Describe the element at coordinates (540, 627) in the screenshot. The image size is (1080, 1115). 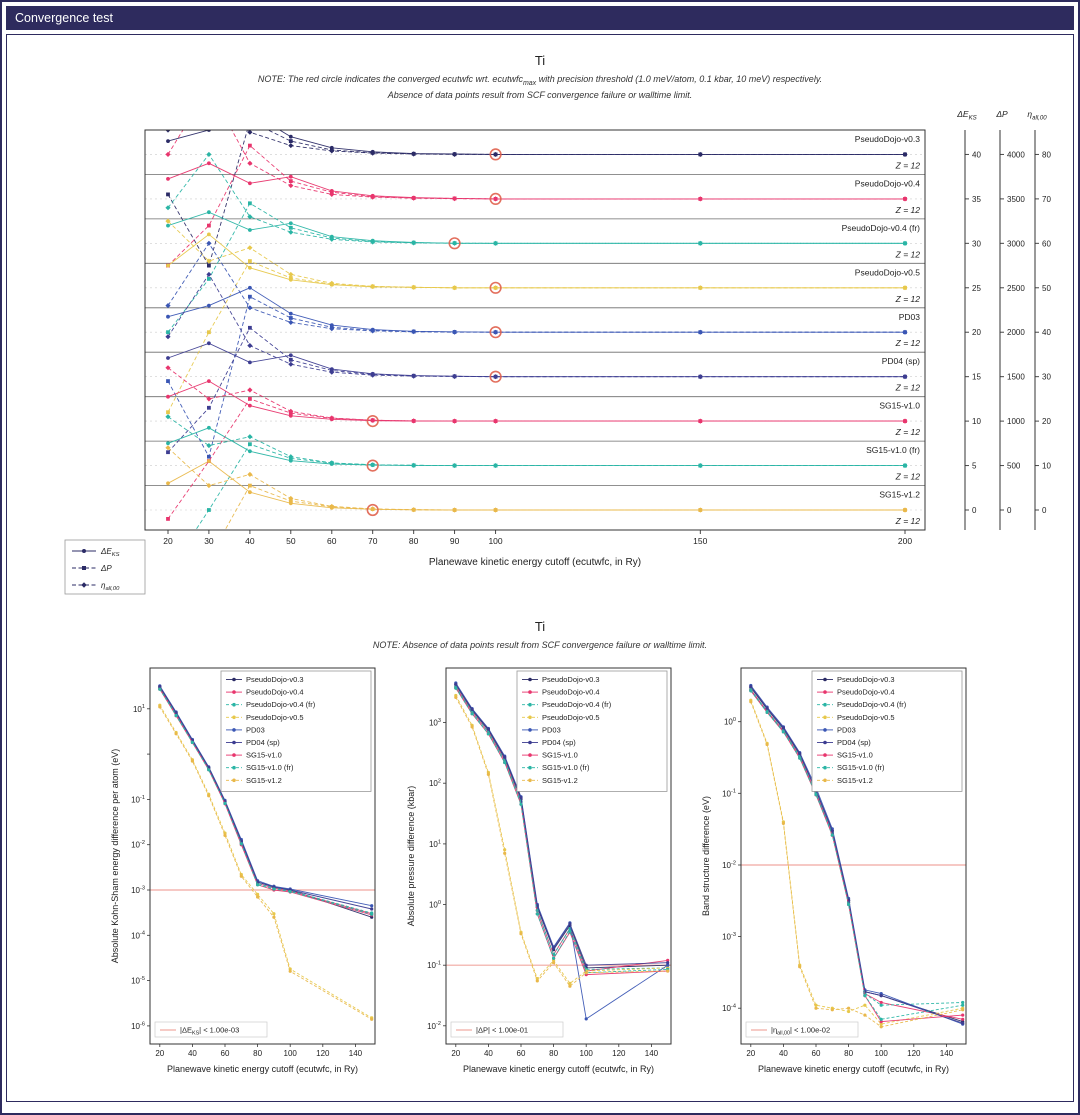
I see `bottom-chart-title: Ti` at that location.